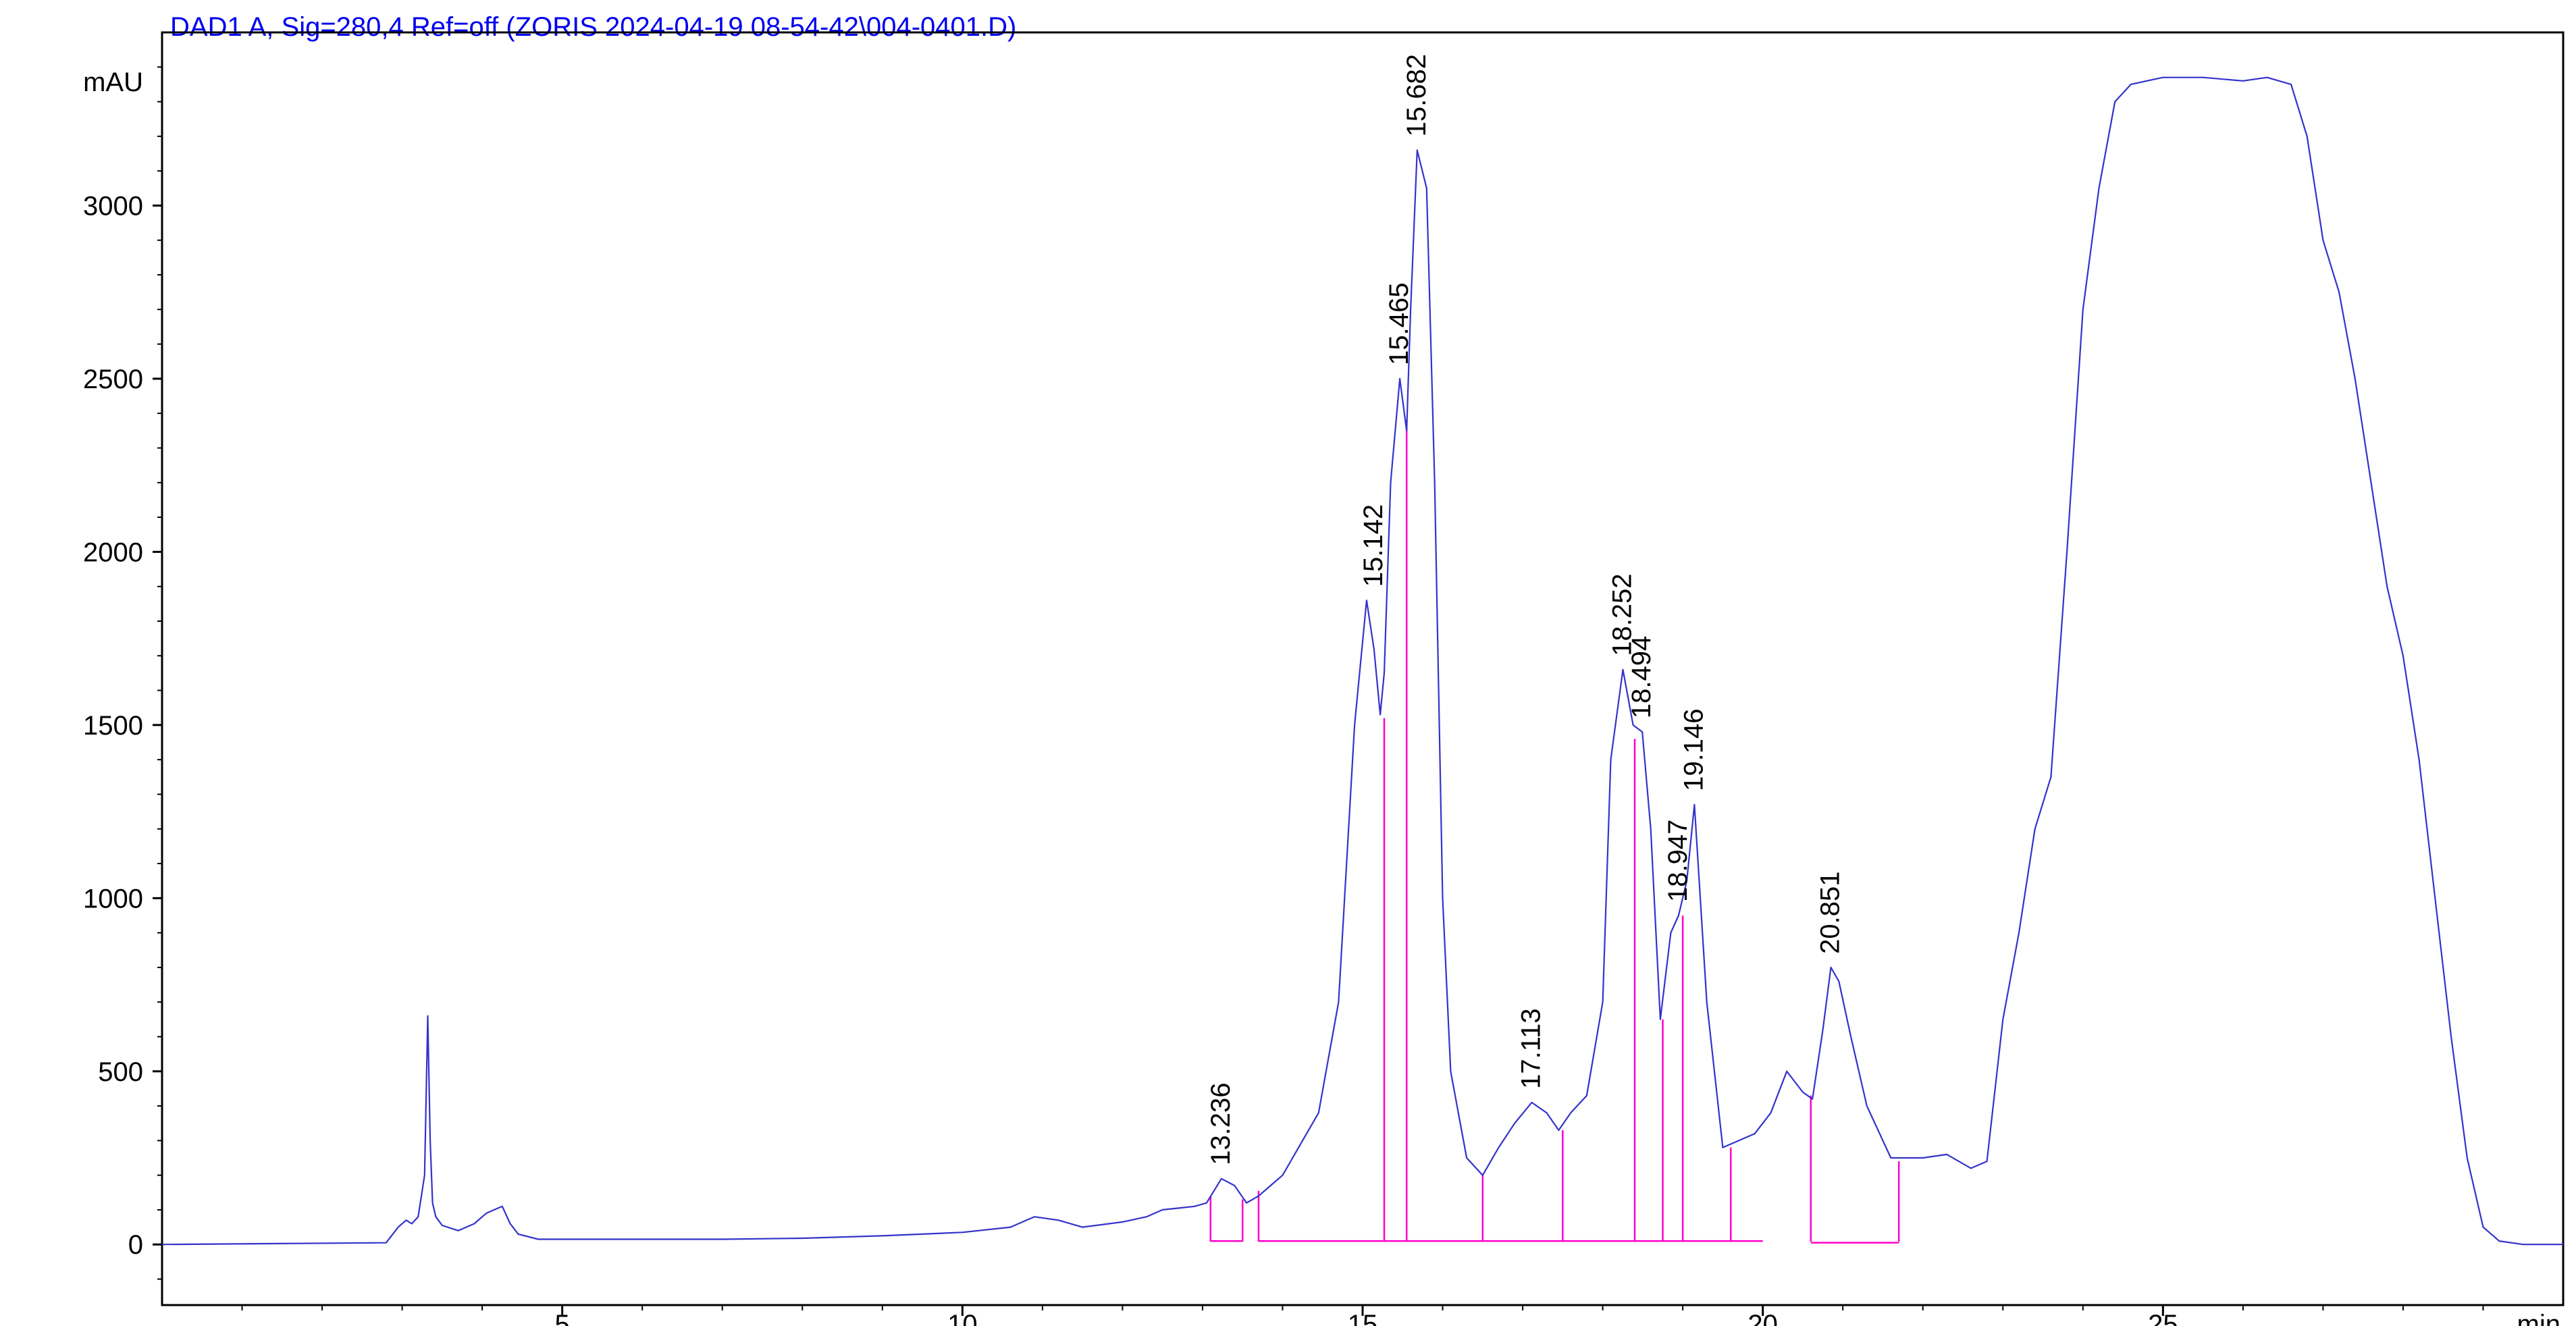 This screenshot has width=2576, height=1326. What do you see at coordinates (1678, 861) in the screenshot?
I see `peak-label: 18.947` at bounding box center [1678, 861].